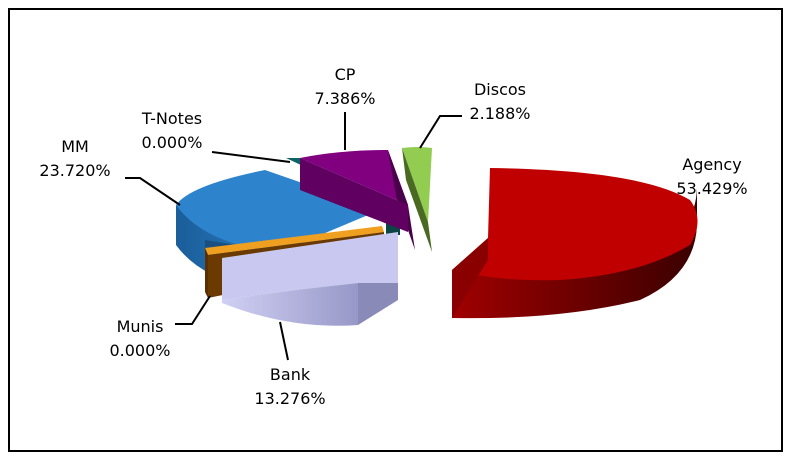  I want to click on slice-agency, so click(575, 243).